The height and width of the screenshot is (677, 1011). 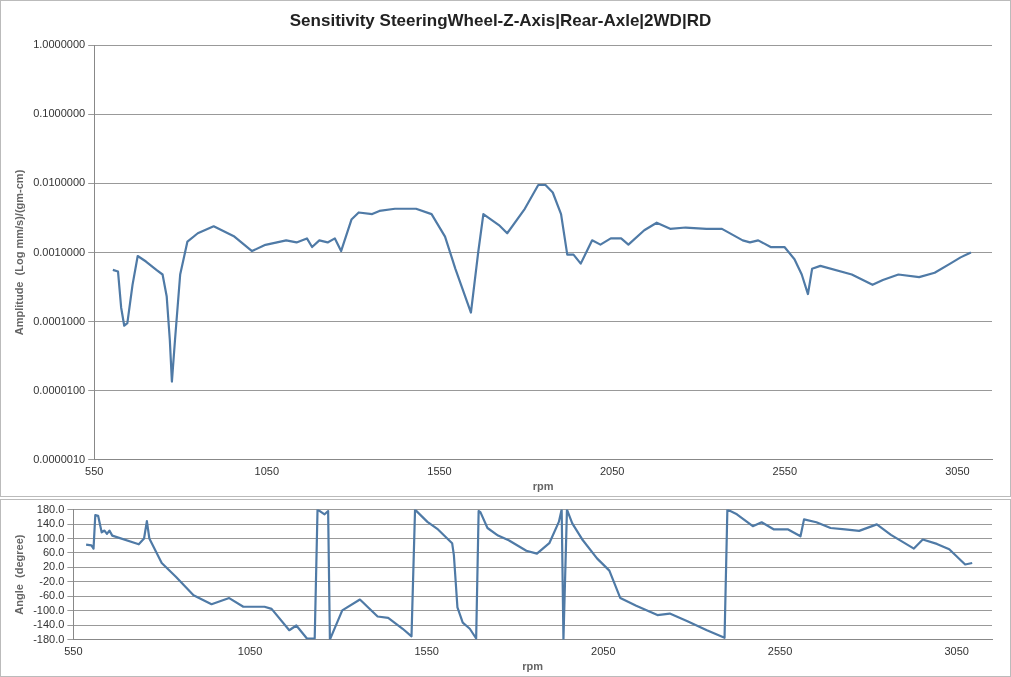 I want to click on y-tick-label: -180.0, so click(x=49, y=638).